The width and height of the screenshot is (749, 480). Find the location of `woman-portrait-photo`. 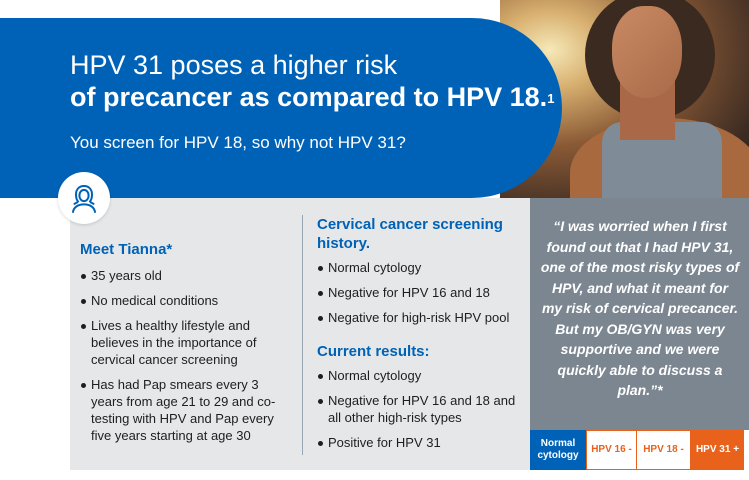

woman-portrait-photo is located at coordinates (624, 100).